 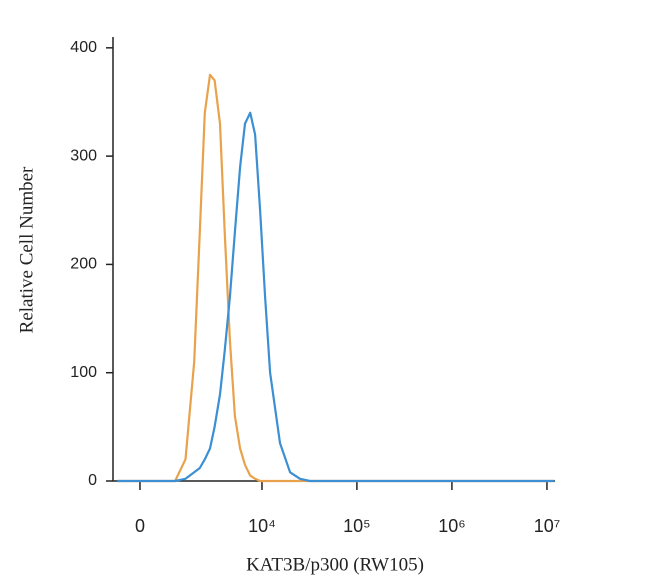 What do you see at coordinates (262, 526) in the screenshot?
I see `x-tick-label: 10⁴` at bounding box center [262, 526].